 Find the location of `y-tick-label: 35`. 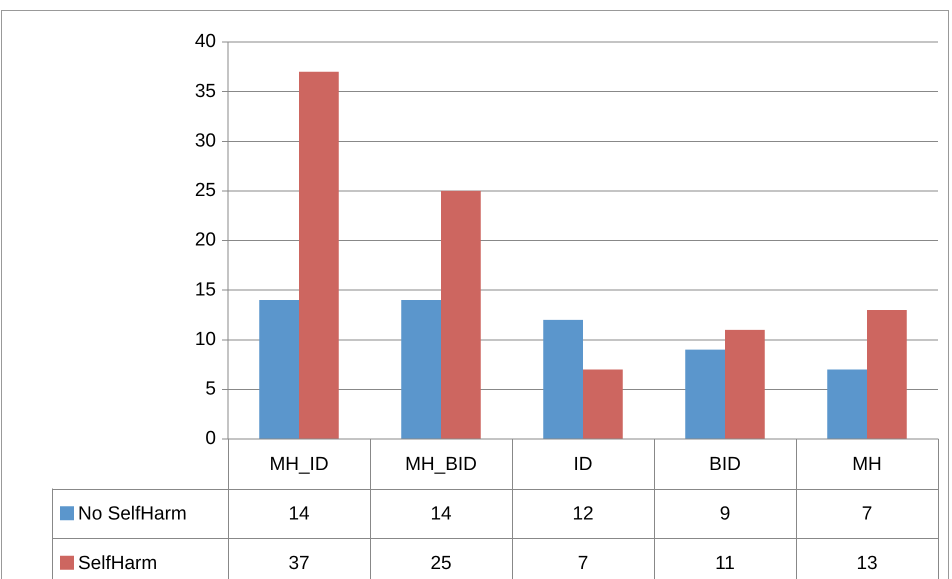

y-tick-label: 35 is located at coordinates (205, 91).